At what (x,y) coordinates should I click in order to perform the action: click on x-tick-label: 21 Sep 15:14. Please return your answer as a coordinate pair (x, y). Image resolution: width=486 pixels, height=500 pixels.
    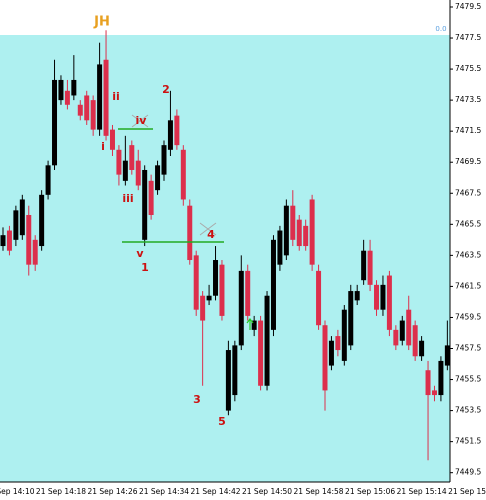
    Looking at the image, I should click on (422, 491).